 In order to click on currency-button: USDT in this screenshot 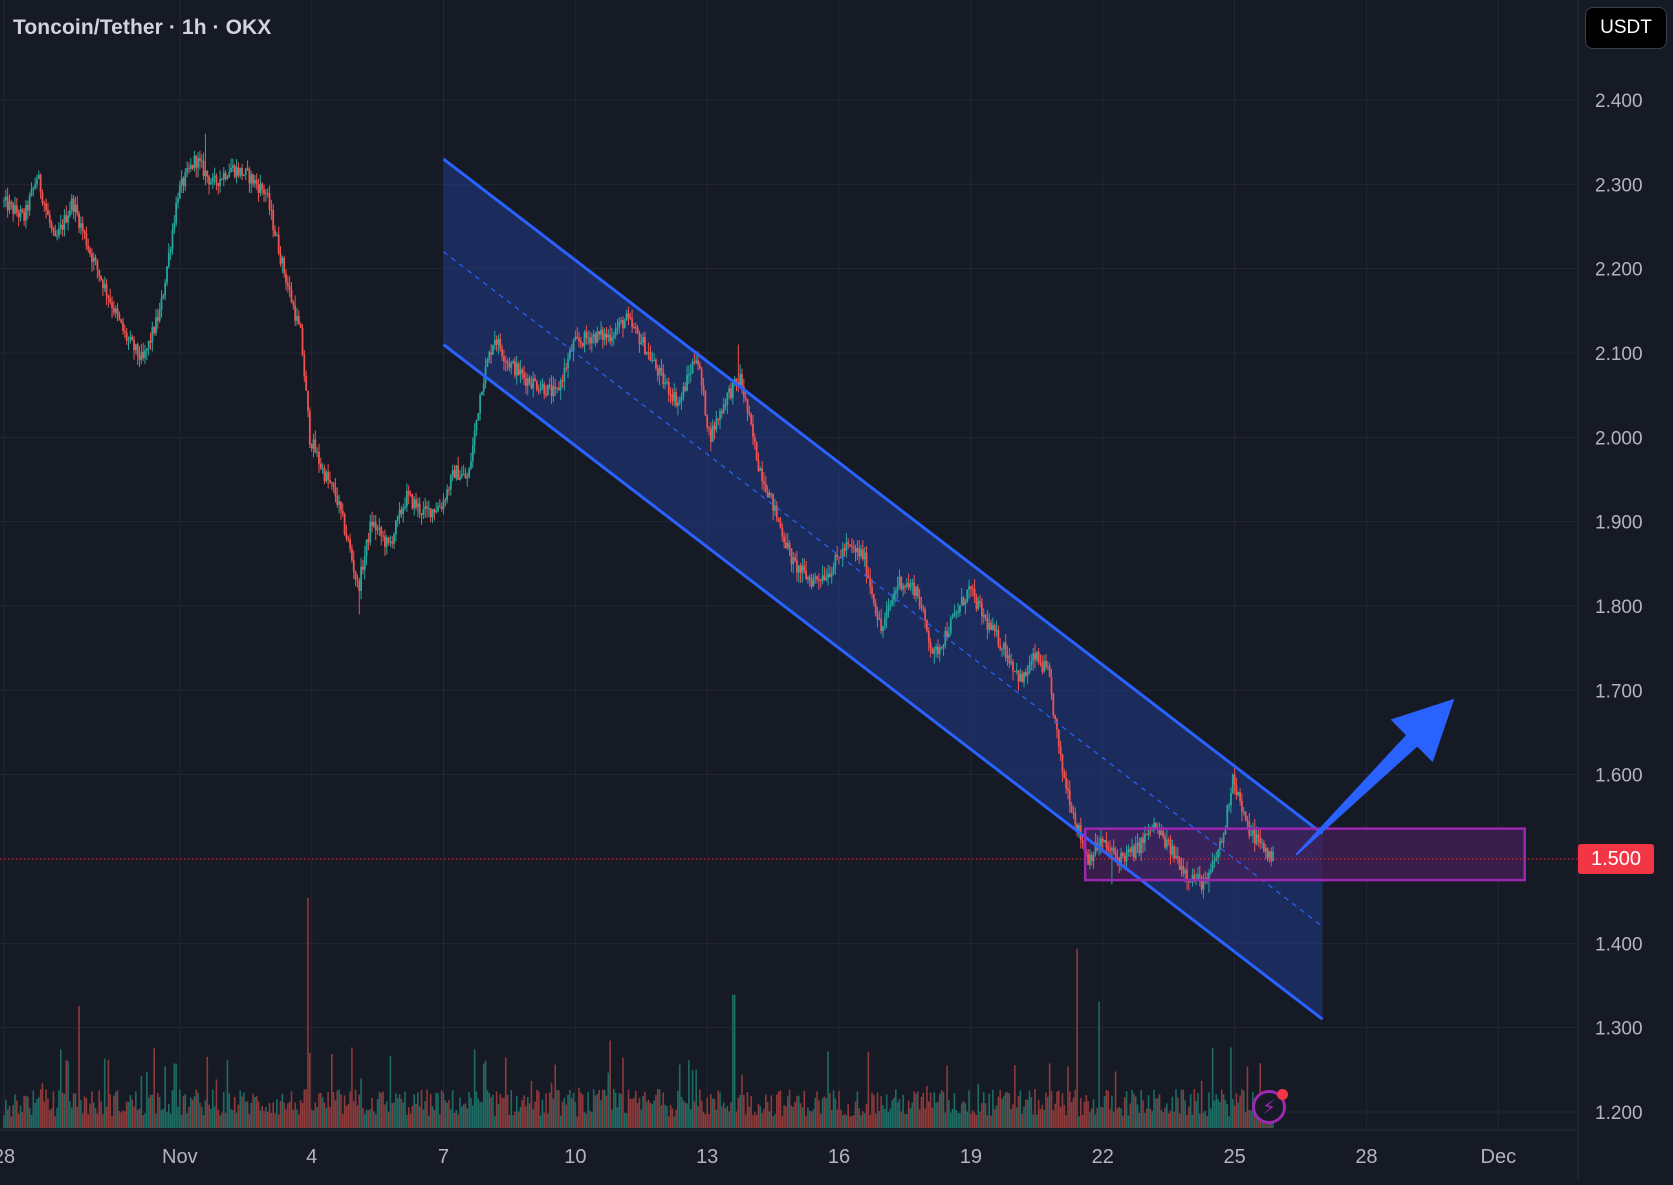, I will do `click(1626, 28)`.